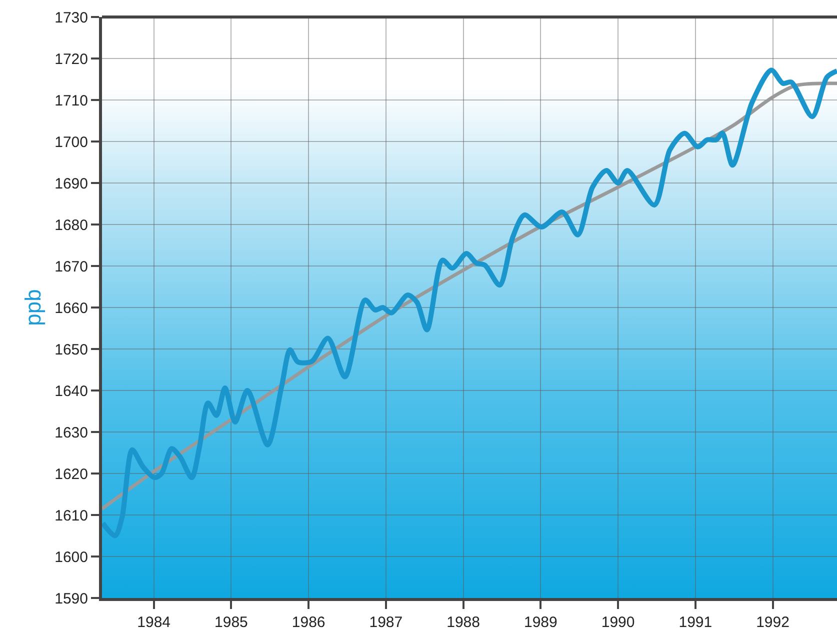 Image resolution: width=837 pixels, height=638 pixels. Describe the element at coordinates (71, 557) in the screenshot. I see `y-tick-label: 1600` at that location.